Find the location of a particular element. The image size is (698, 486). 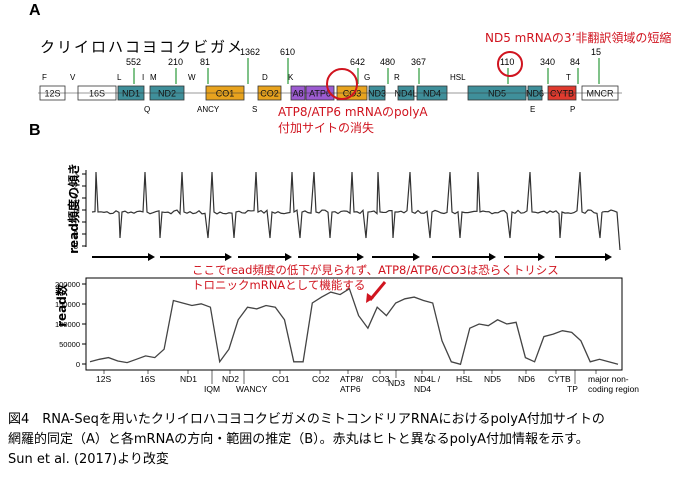

trna-f: F is located at coordinates (44, 77).